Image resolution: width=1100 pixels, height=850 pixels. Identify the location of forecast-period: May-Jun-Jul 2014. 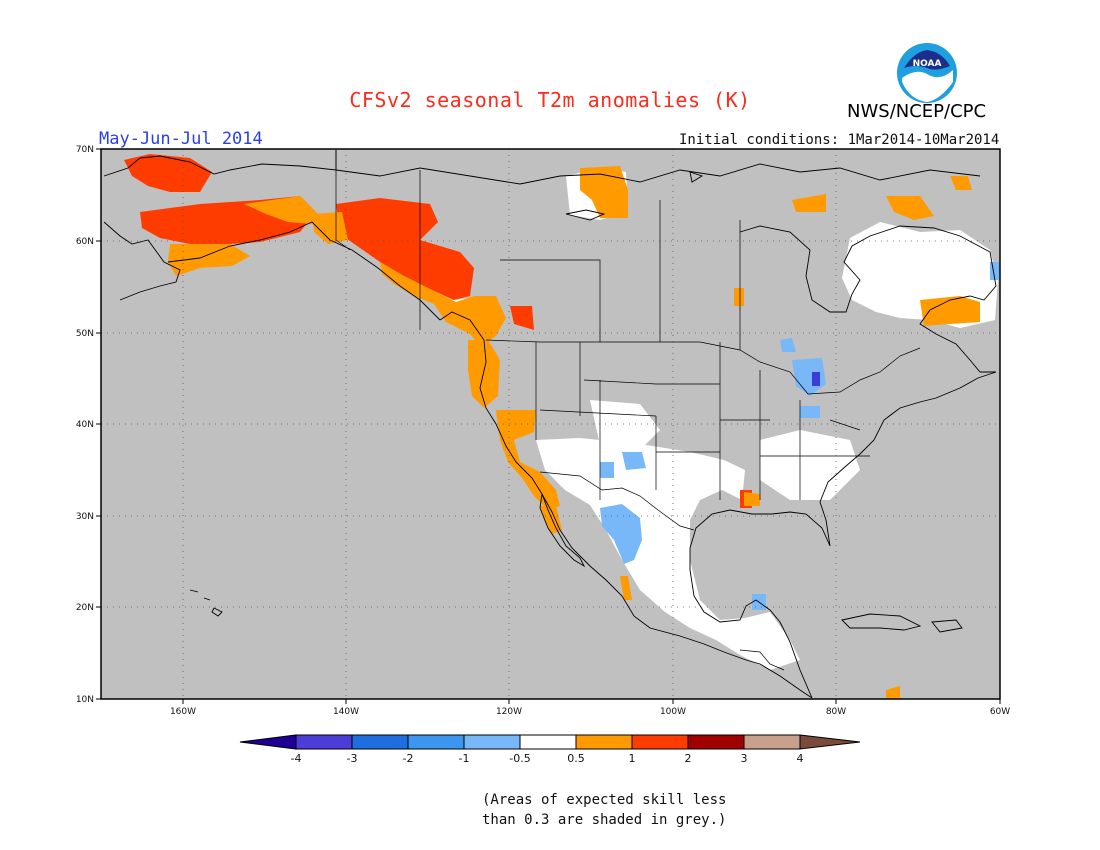
(181, 139).